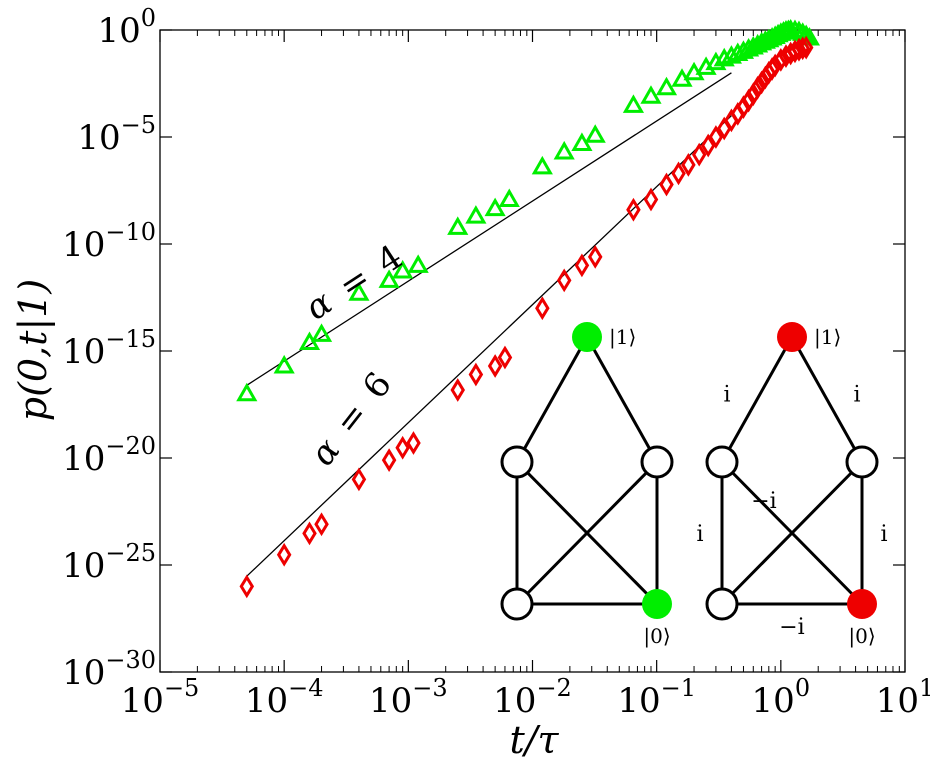  I want to click on y-tick-label: 10⁻³⁰, so click(109, 669).